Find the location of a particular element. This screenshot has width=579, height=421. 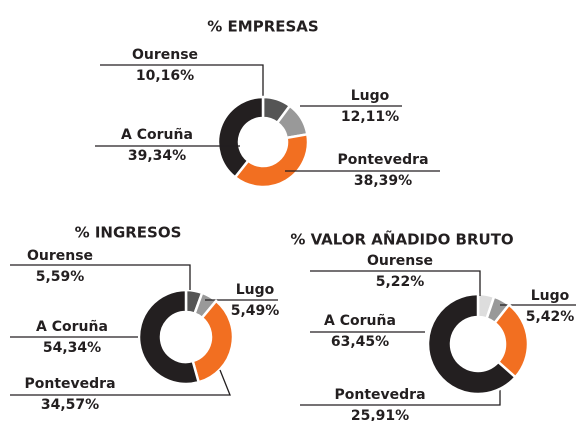

segment-value: 5,22% is located at coordinates (400, 282).